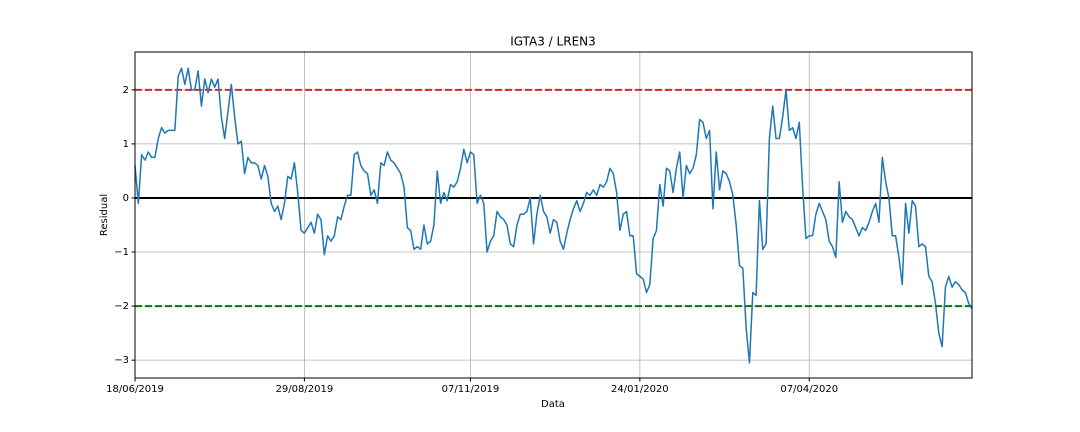 Image resolution: width=1080 pixels, height=432 pixels. I want to click on y-tick-label: −3, so click(121, 360).